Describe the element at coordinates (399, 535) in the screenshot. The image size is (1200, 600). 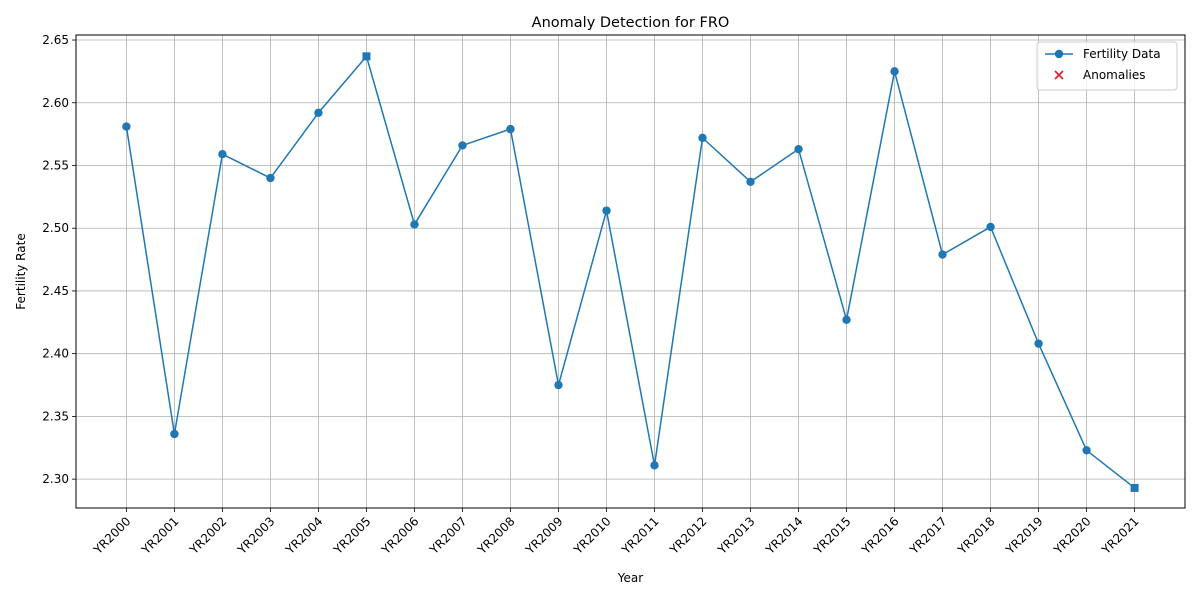
I see `x-tick-label: YR2006` at that location.